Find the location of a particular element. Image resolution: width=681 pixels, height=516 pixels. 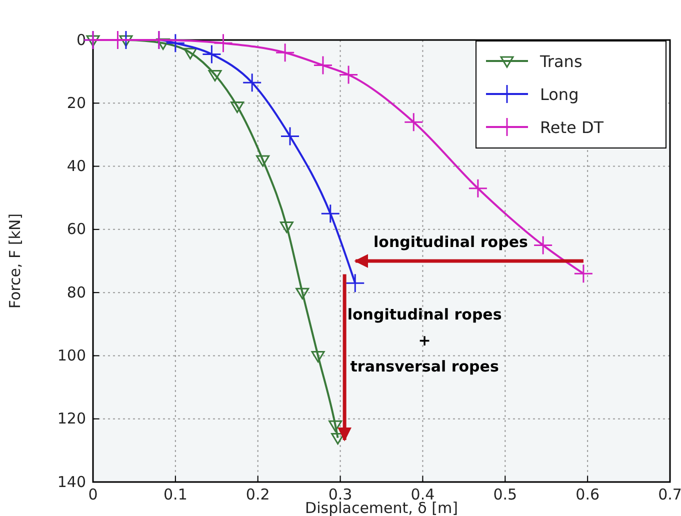

legend-label: Long is located at coordinates (559, 94).